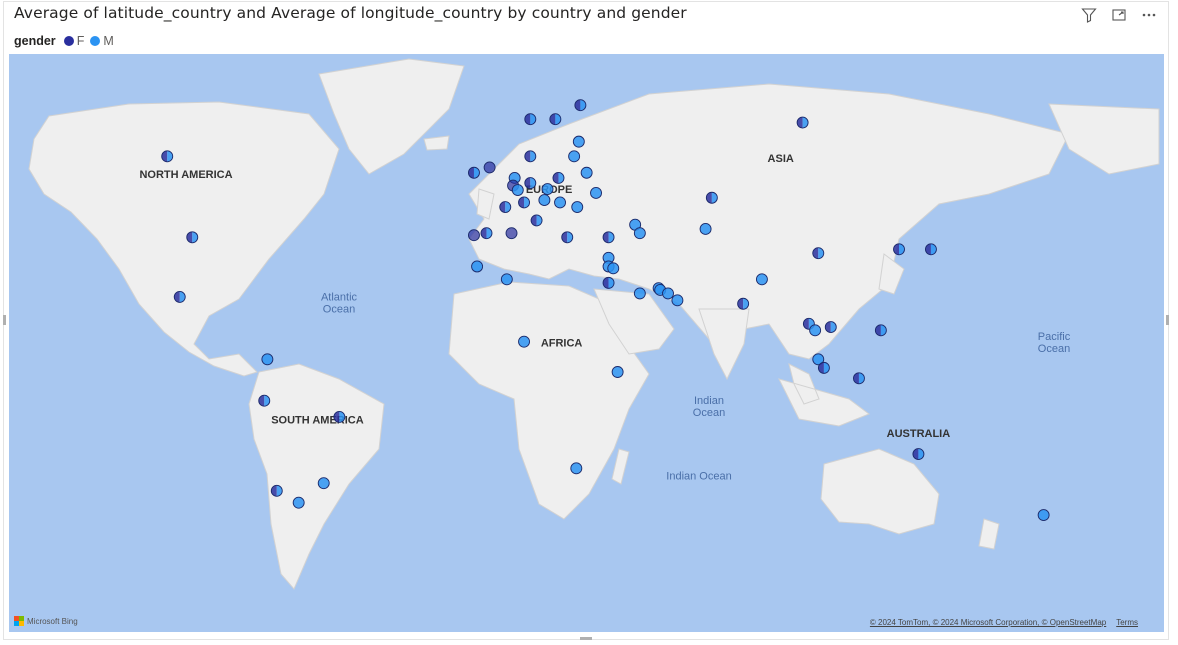  What do you see at coordinates (1167, 320) in the screenshot?
I see `resize-handle-right` at bounding box center [1167, 320].